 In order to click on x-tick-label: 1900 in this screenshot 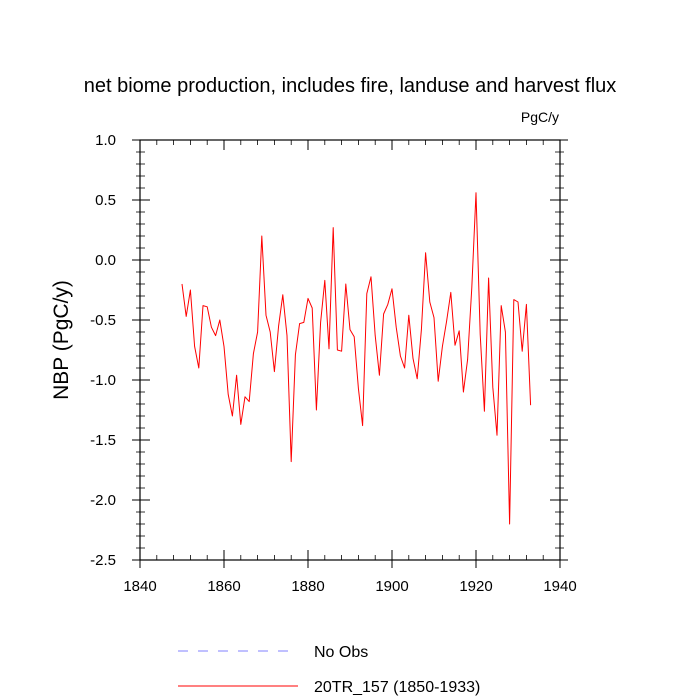, I will do `click(391, 586)`.